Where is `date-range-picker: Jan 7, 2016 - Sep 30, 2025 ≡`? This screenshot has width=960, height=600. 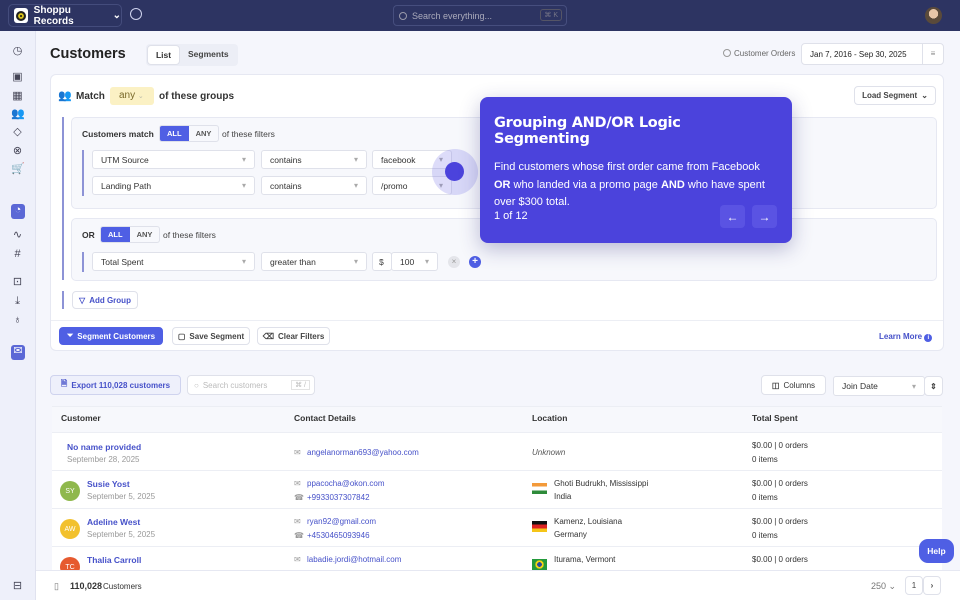 date-range-picker: Jan 7, 2016 - Sep 30, 2025 ≡ is located at coordinates (872, 54).